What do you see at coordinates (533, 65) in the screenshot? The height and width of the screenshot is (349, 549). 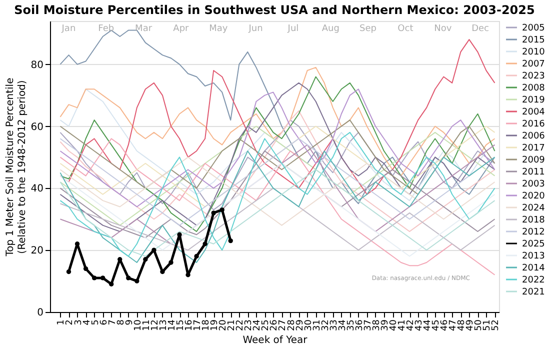 I see `legend-label: 2007` at bounding box center [533, 65].